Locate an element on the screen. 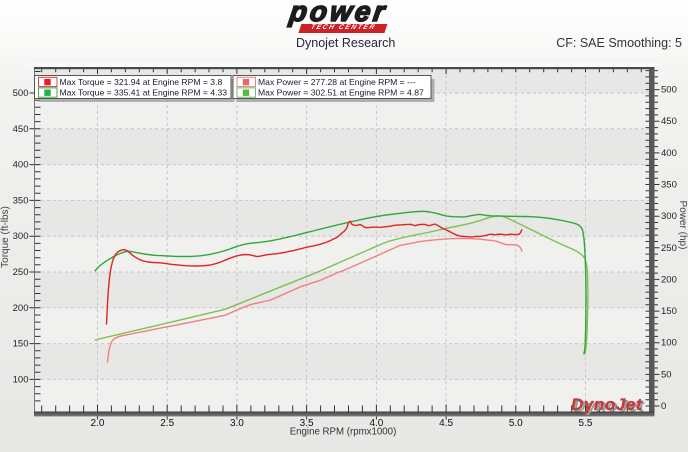 The image size is (688, 452). svg-text:Max Torque = 321.94 at Engine: Max Torque = 321.94 at Engine RPM = 3.8 is located at coordinates (141, 82).